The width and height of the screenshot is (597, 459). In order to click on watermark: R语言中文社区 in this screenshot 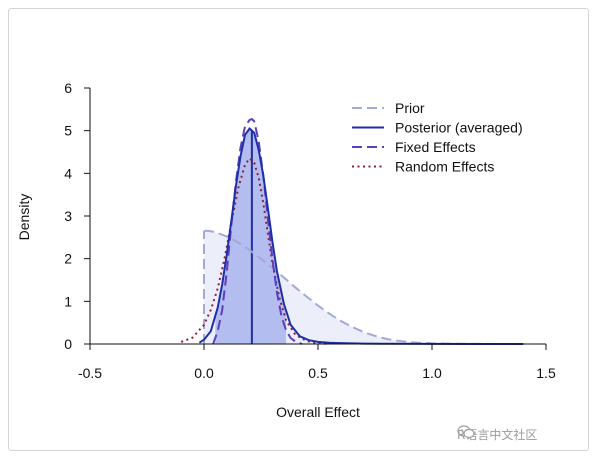, I will do `click(497, 434)`.